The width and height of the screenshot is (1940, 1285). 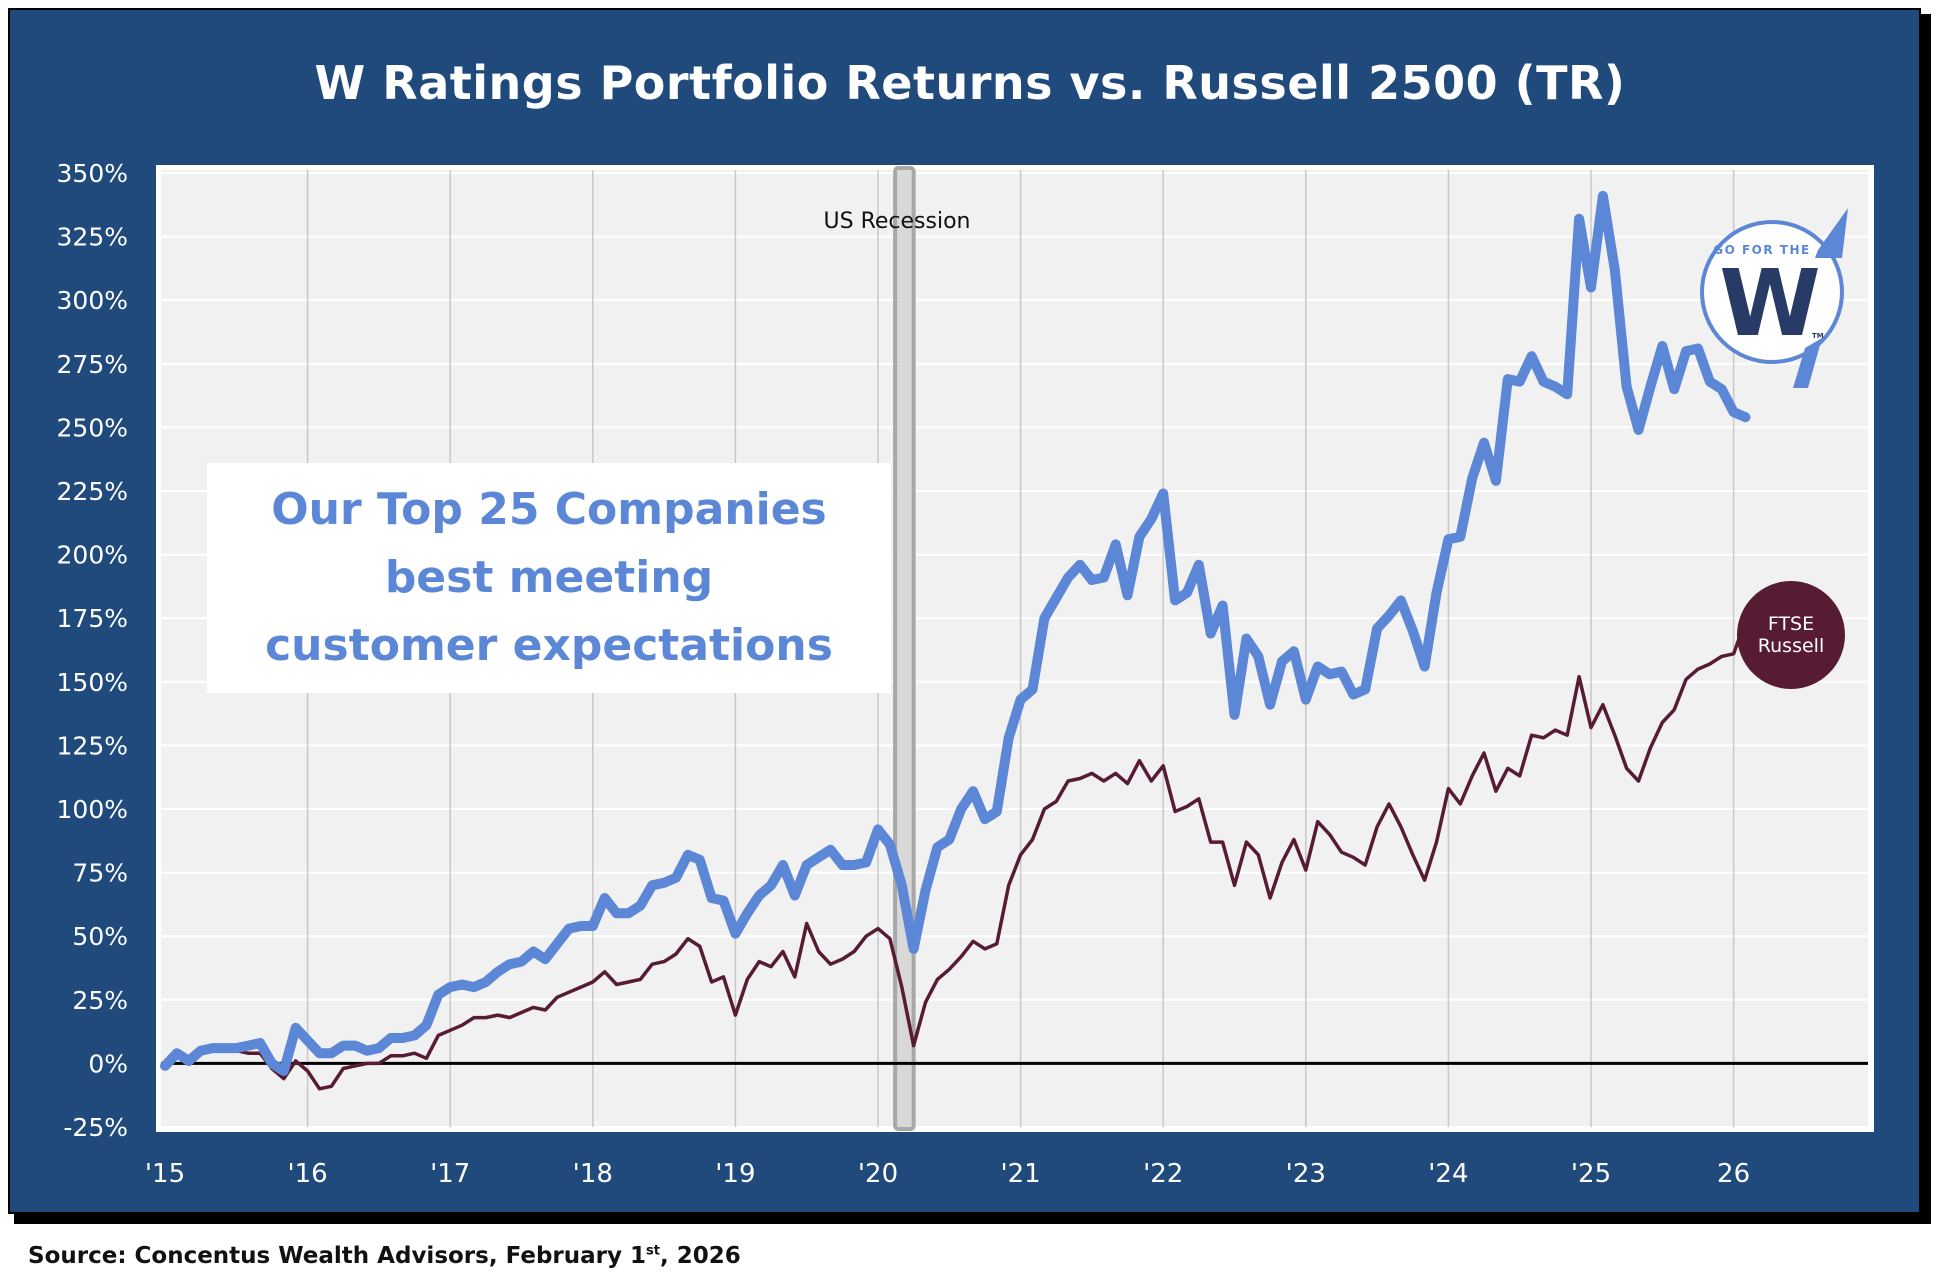 I want to click on logo-letter: W, so click(x=1769, y=303).